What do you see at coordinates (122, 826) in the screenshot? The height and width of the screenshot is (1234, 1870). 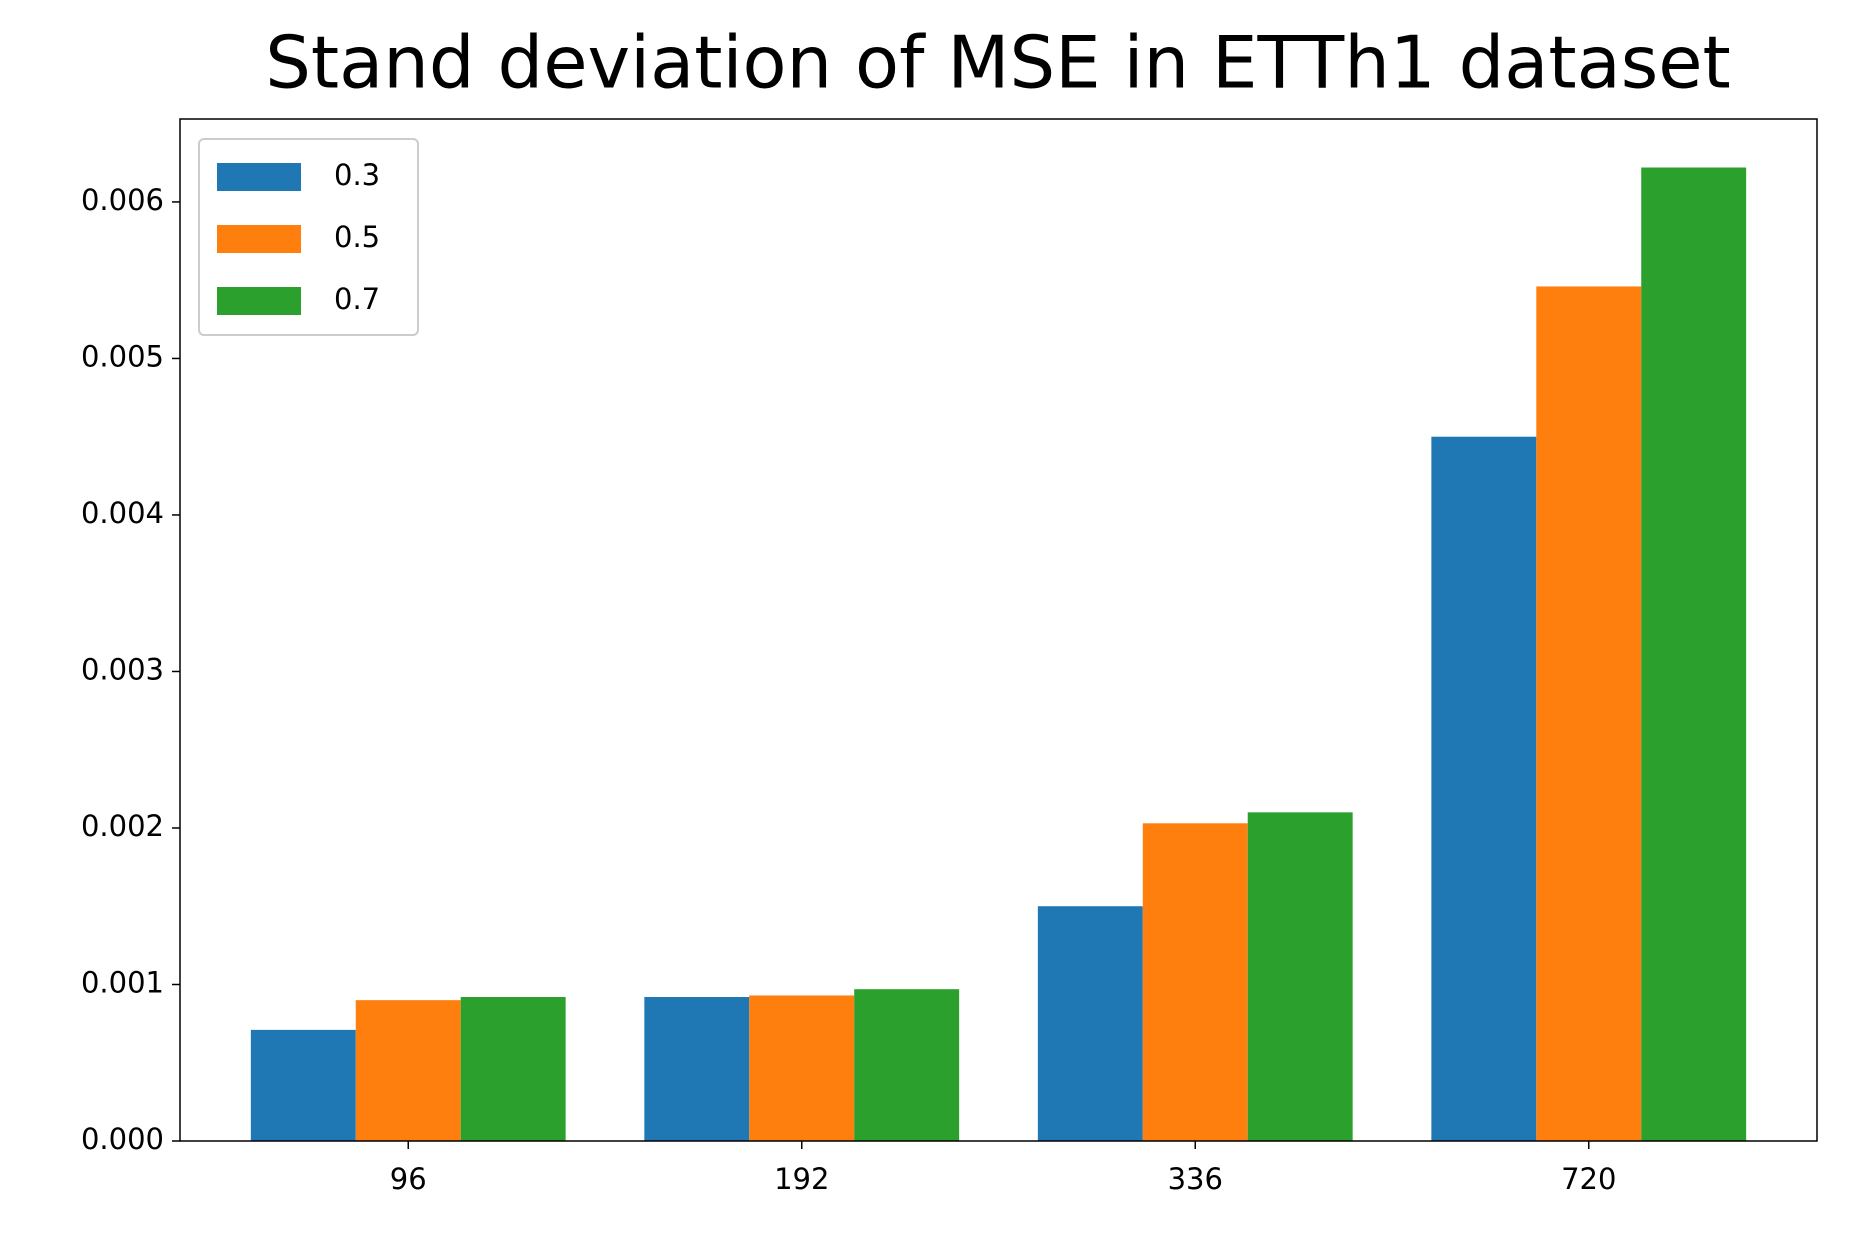 I see `y-tick-label: 0.002` at bounding box center [122, 826].